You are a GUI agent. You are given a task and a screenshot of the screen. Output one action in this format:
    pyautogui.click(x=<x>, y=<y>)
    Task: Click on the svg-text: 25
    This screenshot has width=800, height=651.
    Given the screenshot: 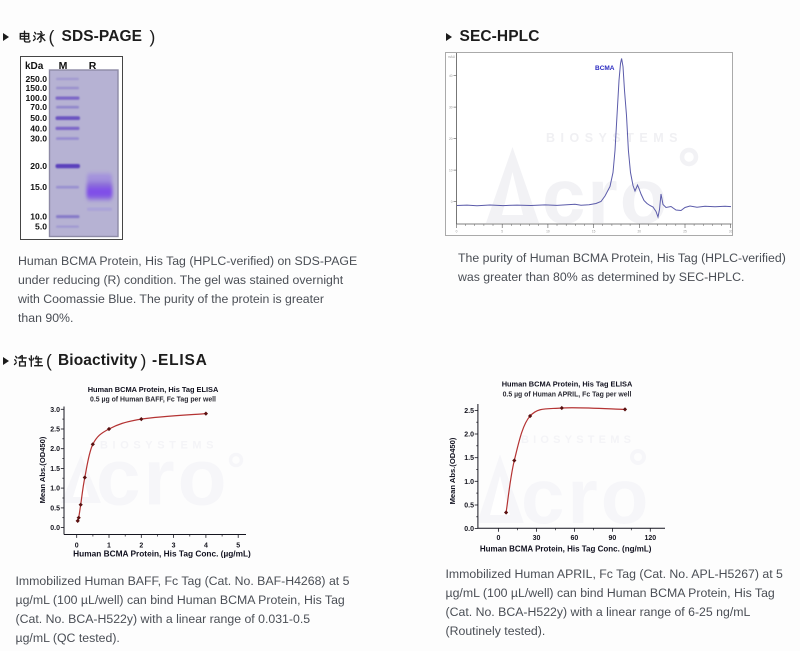 What is the action you would take?
    pyautogui.click(x=685, y=231)
    